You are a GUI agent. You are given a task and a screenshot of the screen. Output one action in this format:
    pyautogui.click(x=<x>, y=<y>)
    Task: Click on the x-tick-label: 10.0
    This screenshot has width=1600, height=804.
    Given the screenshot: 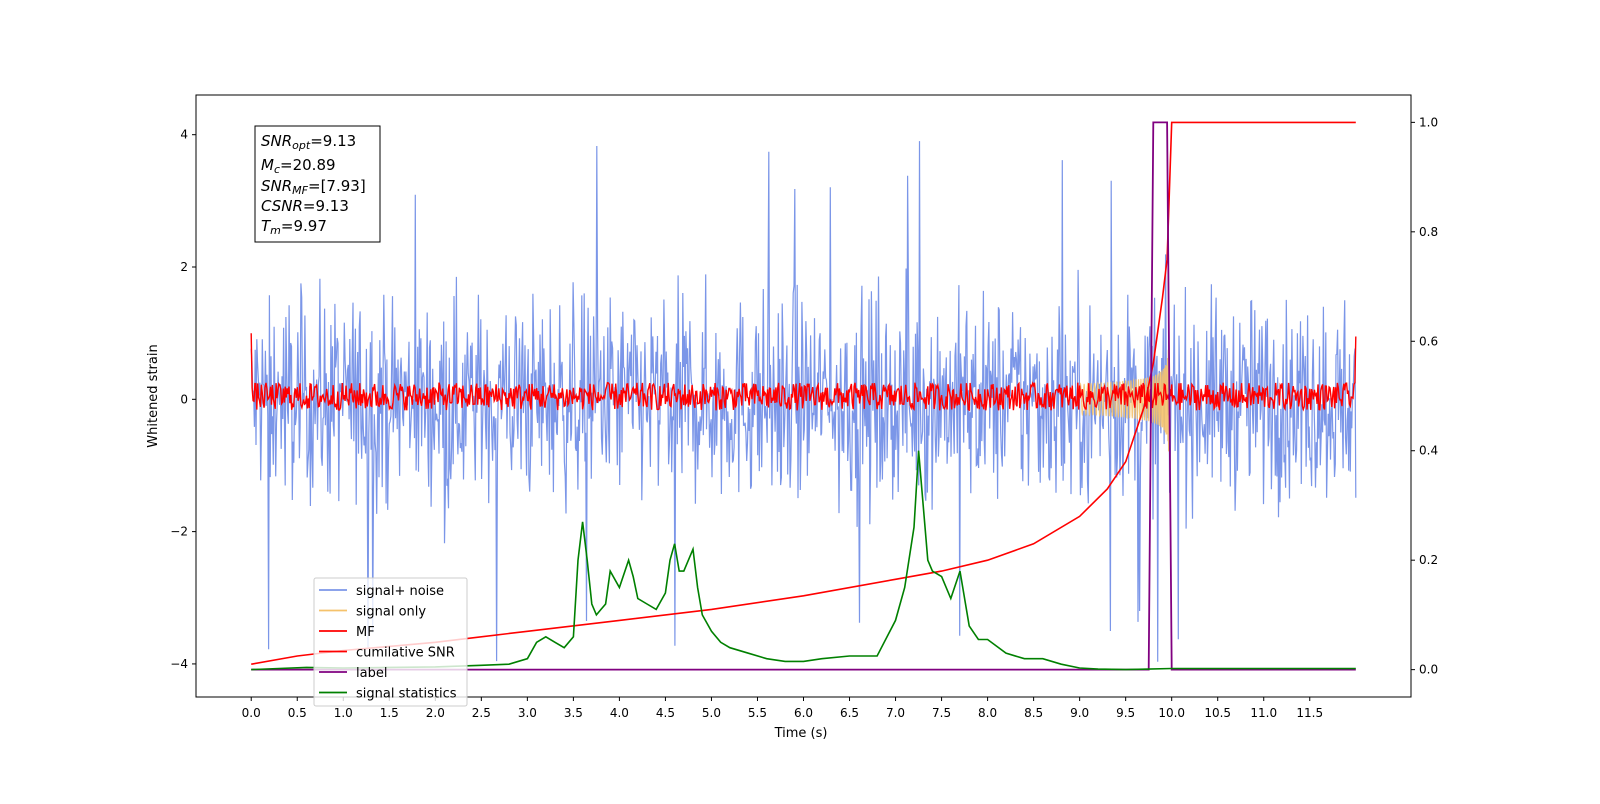 What is the action you would take?
    pyautogui.click(x=1171, y=713)
    